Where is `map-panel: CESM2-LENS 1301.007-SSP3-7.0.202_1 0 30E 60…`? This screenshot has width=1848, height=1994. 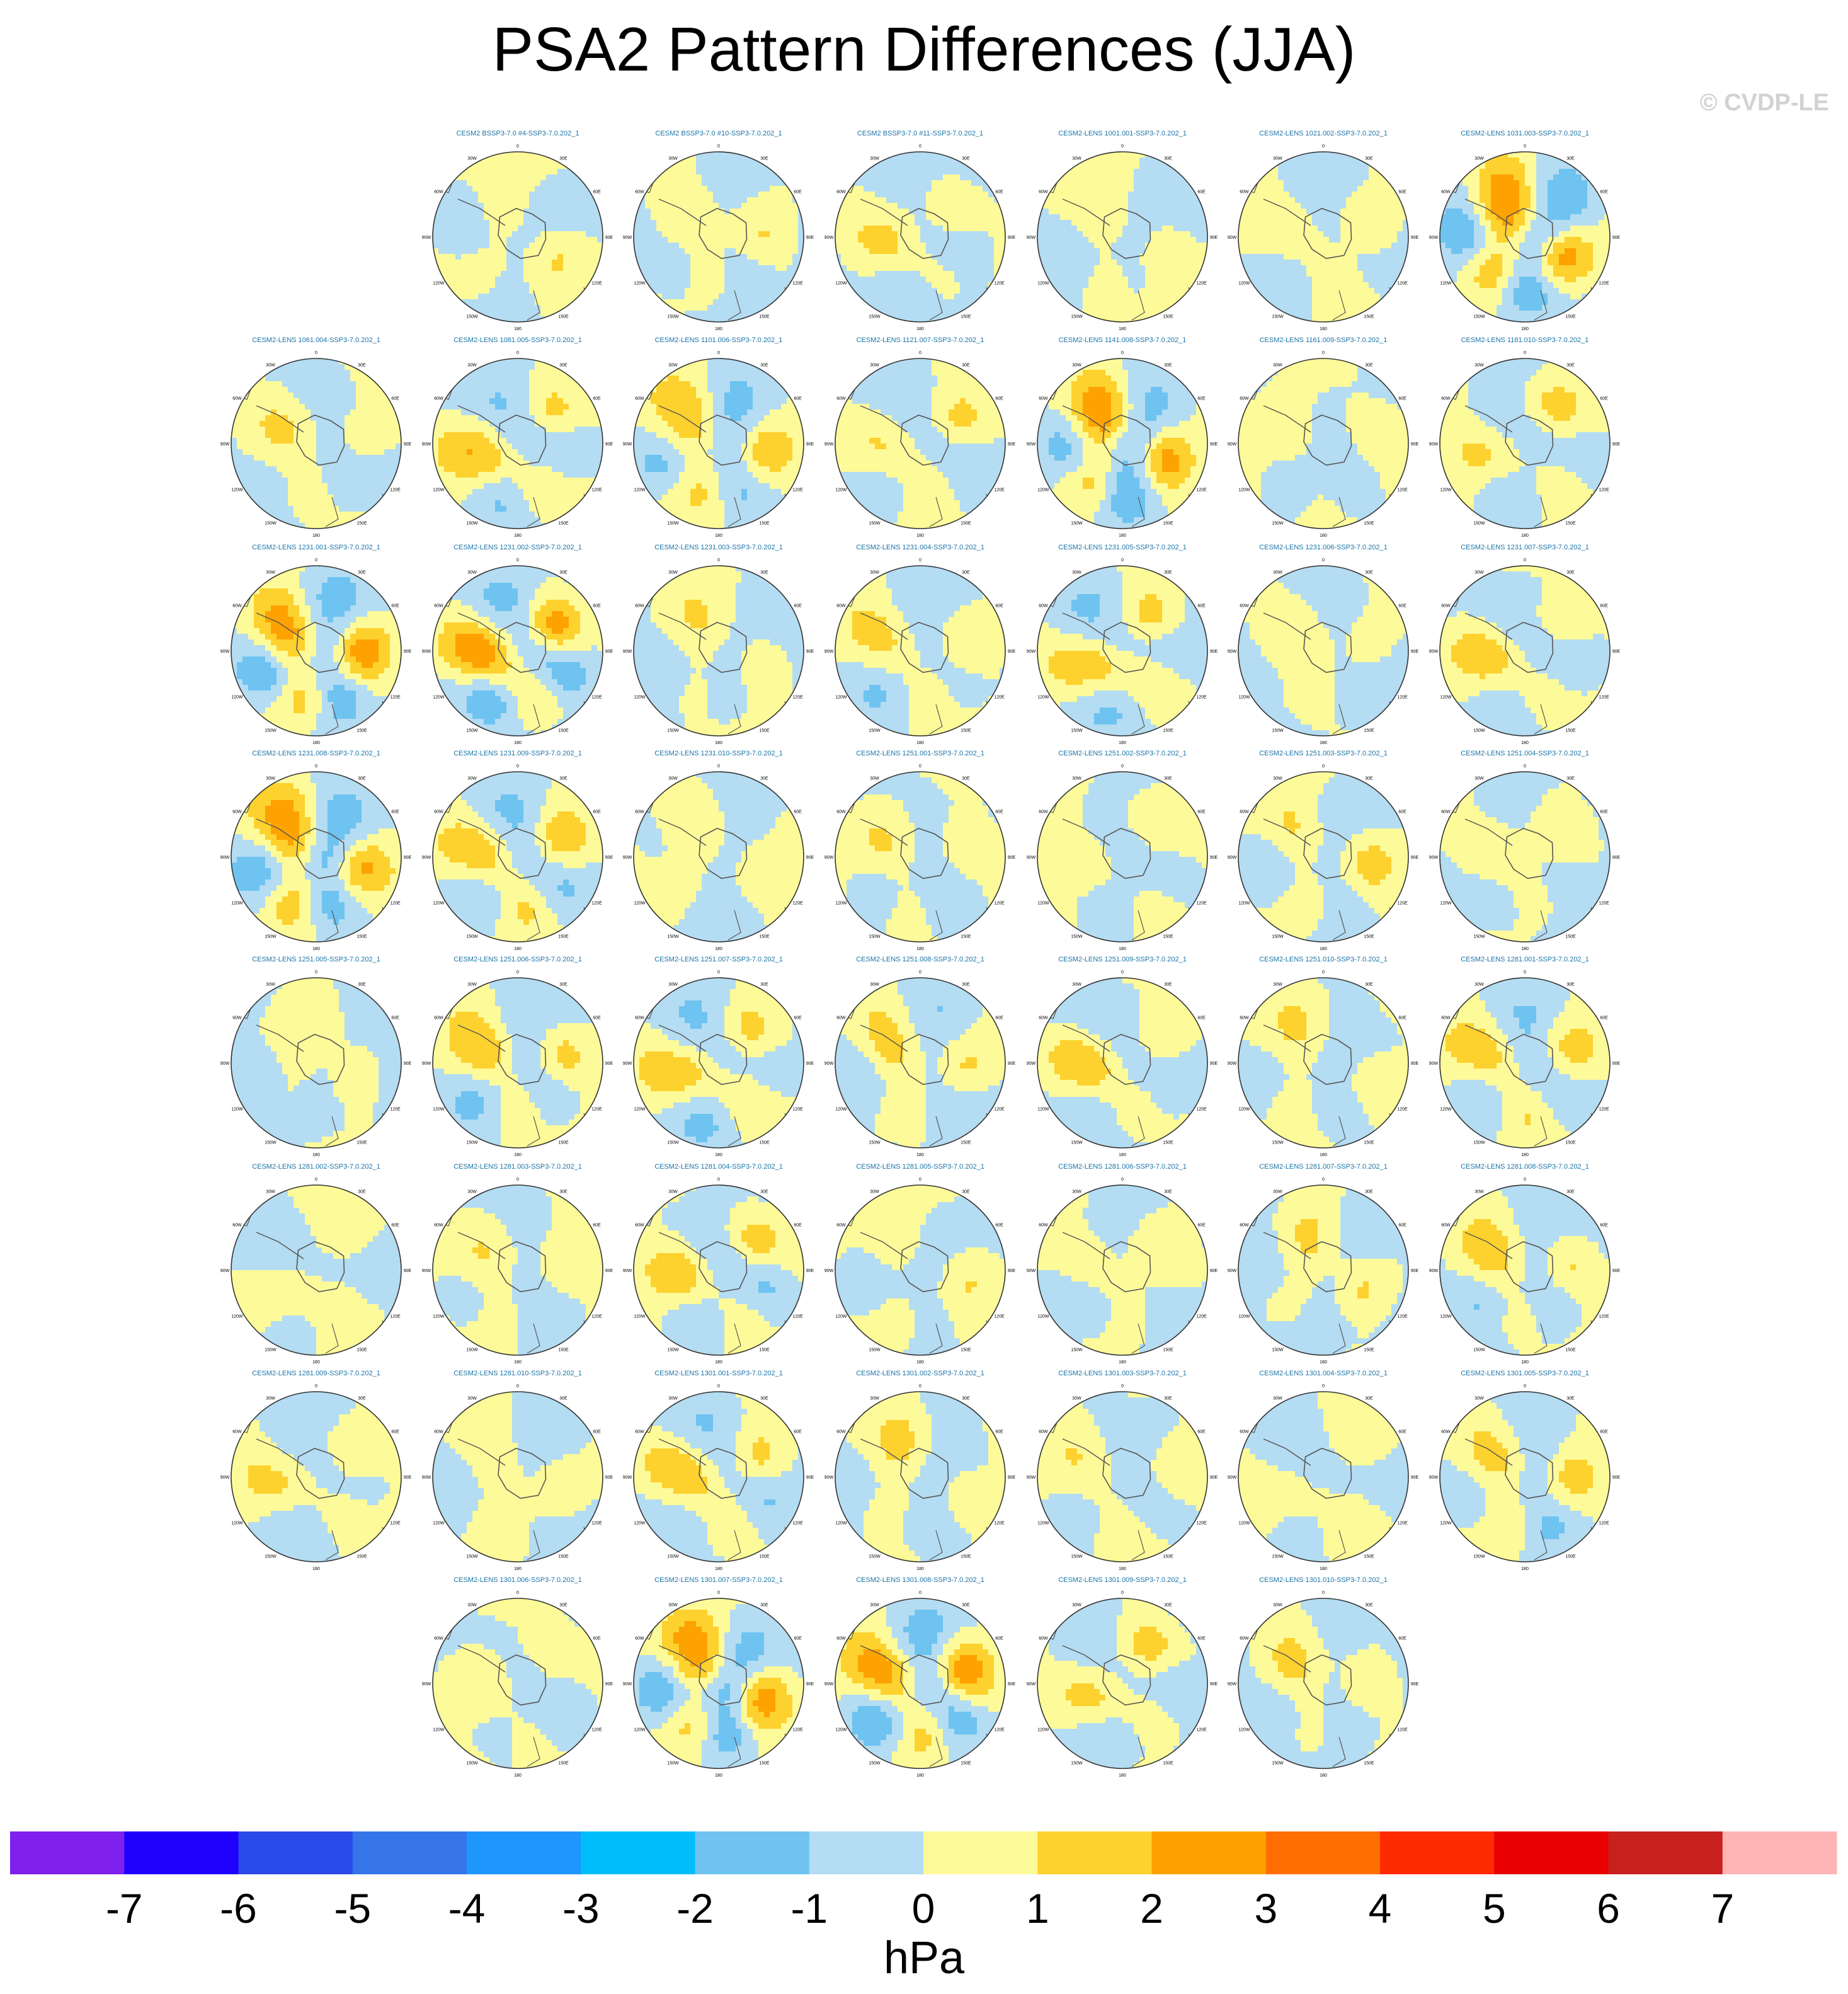
map-panel: CESM2-LENS 1301.007-SSP3-7.0.202_1 0 30E 60… is located at coordinates (718, 1677).